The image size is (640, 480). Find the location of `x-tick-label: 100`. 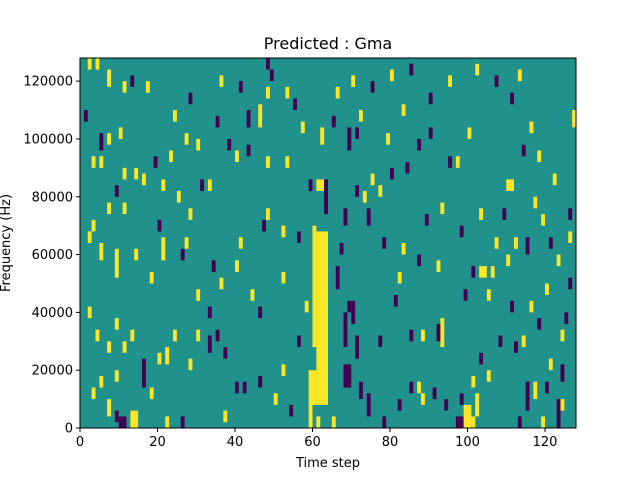

x-tick-label: 100 is located at coordinates (467, 442).